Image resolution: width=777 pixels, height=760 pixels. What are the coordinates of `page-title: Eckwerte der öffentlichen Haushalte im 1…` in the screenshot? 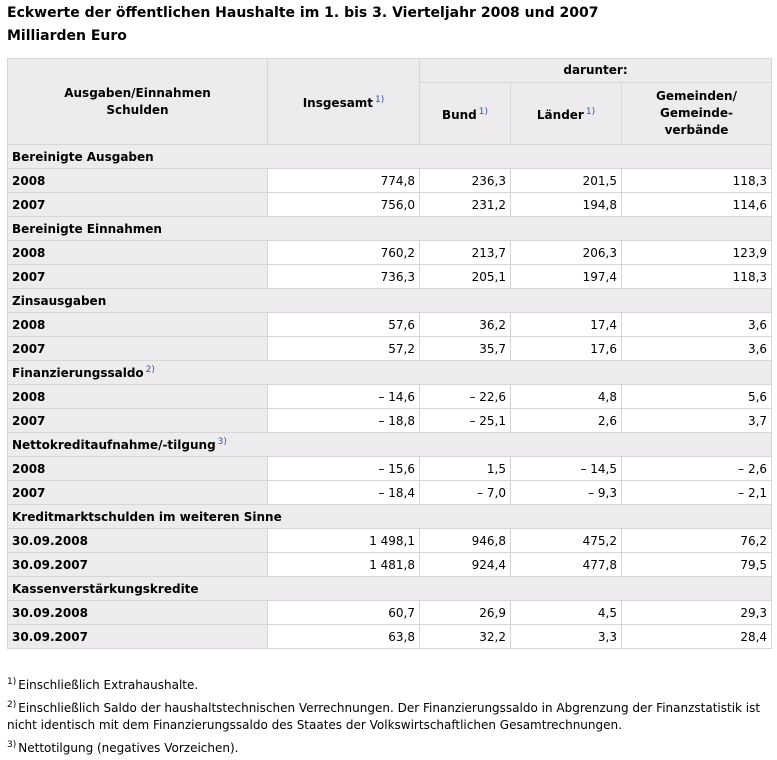 It's located at (303, 13).